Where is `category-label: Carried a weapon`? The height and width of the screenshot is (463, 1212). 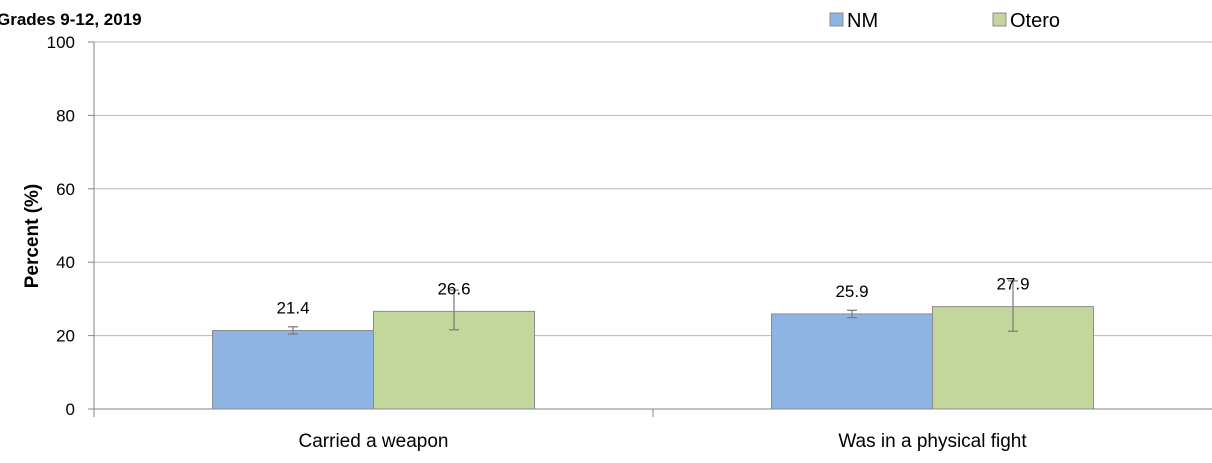
category-label: Carried a weapon is located at coordinates (374, 441).